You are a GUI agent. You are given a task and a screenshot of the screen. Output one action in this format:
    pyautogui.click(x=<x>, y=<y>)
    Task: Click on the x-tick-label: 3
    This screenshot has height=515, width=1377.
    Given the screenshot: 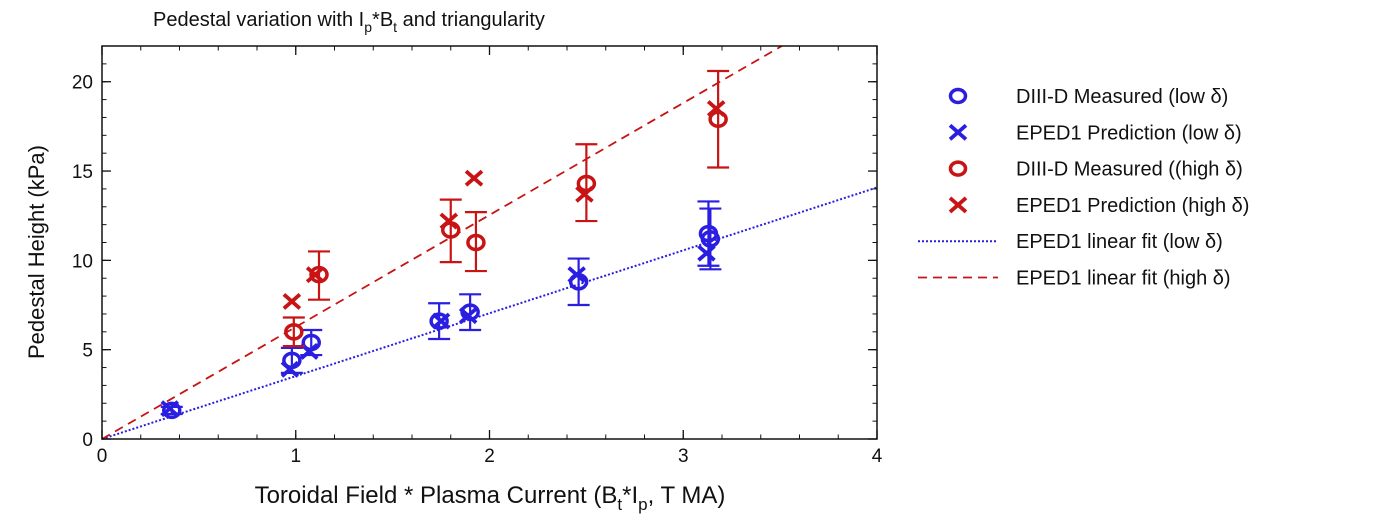 What is the action you would take?
    pyautogui.click(x=683, y=456)
    